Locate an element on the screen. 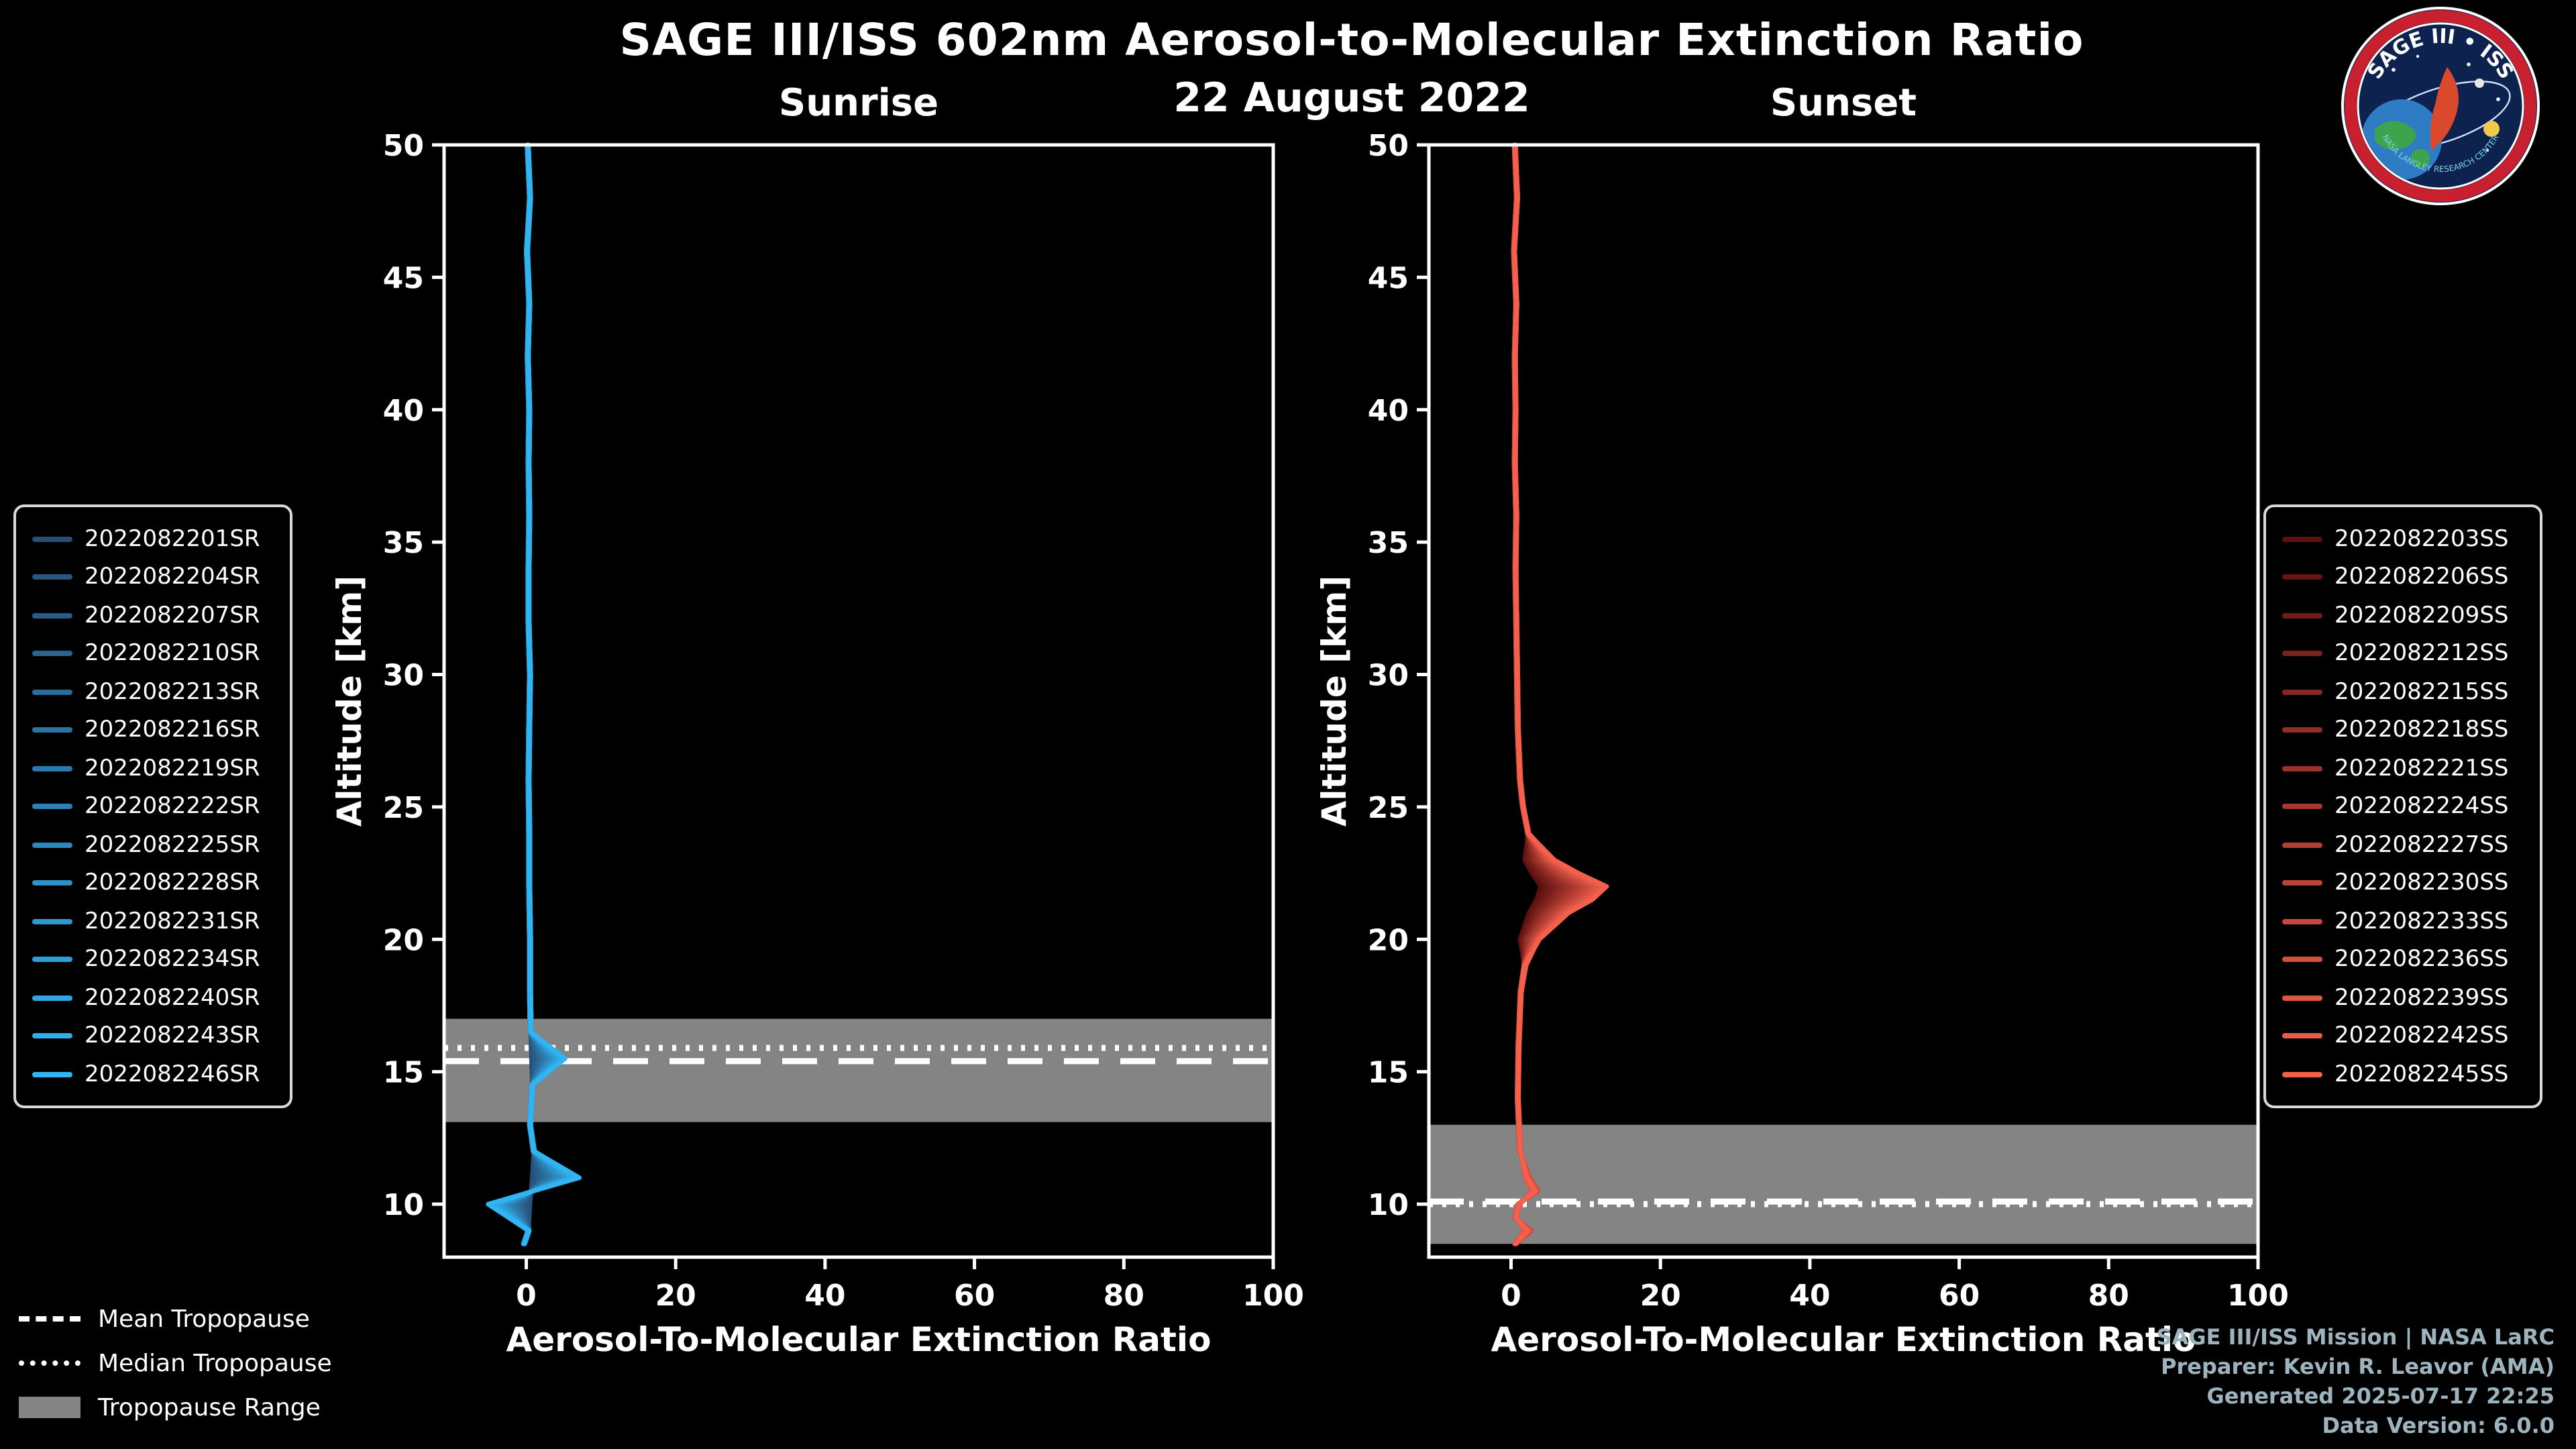 This screenshot has width=2576, height=1449. legend-item-label: 2022082225SR is located at coordinates (172, 844).